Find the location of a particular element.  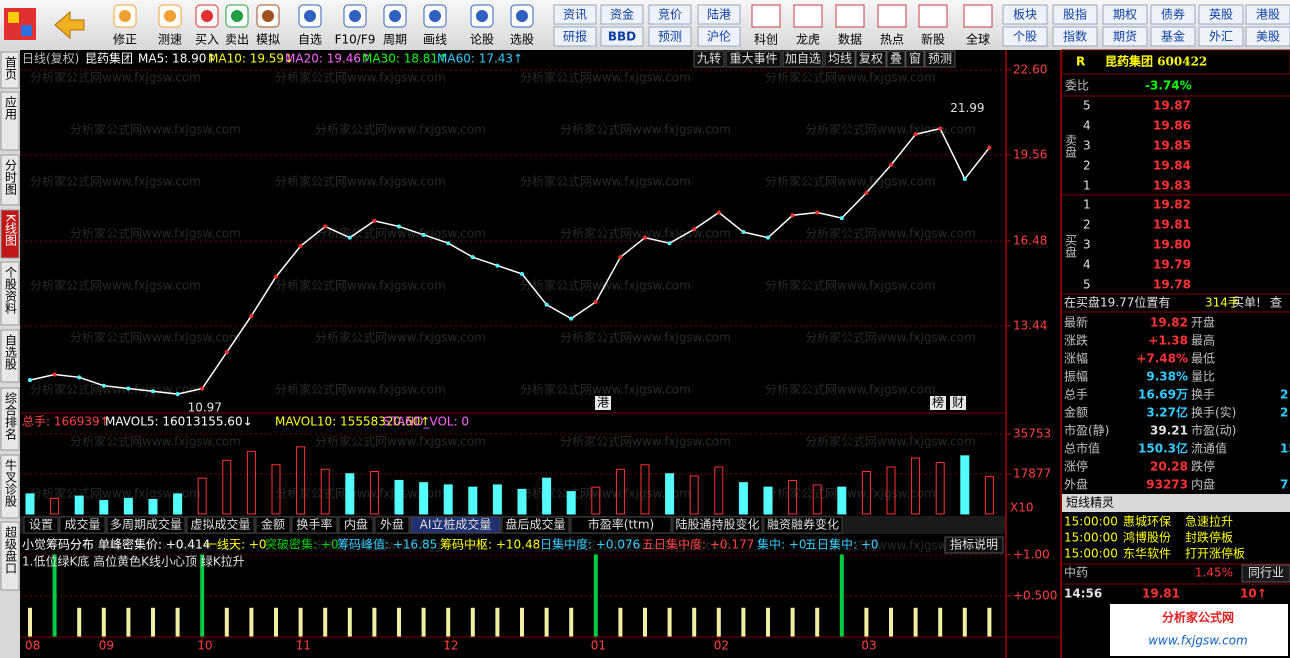

chart-tool-label: 窗 is located at coordinates (915, 59).